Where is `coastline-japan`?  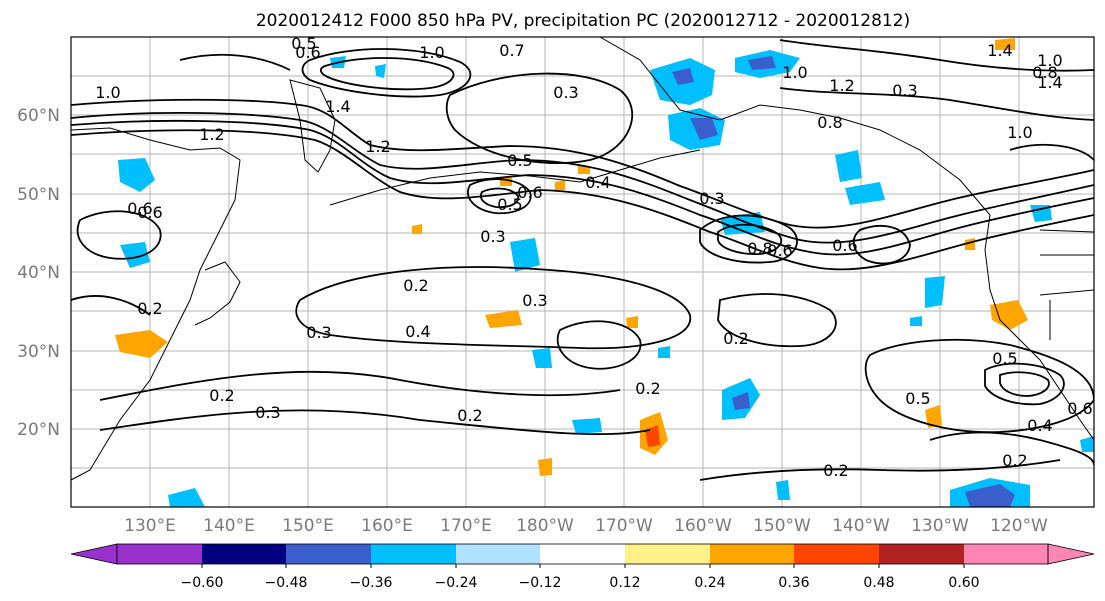
coastline-japan is located at coordinates (217, 293).